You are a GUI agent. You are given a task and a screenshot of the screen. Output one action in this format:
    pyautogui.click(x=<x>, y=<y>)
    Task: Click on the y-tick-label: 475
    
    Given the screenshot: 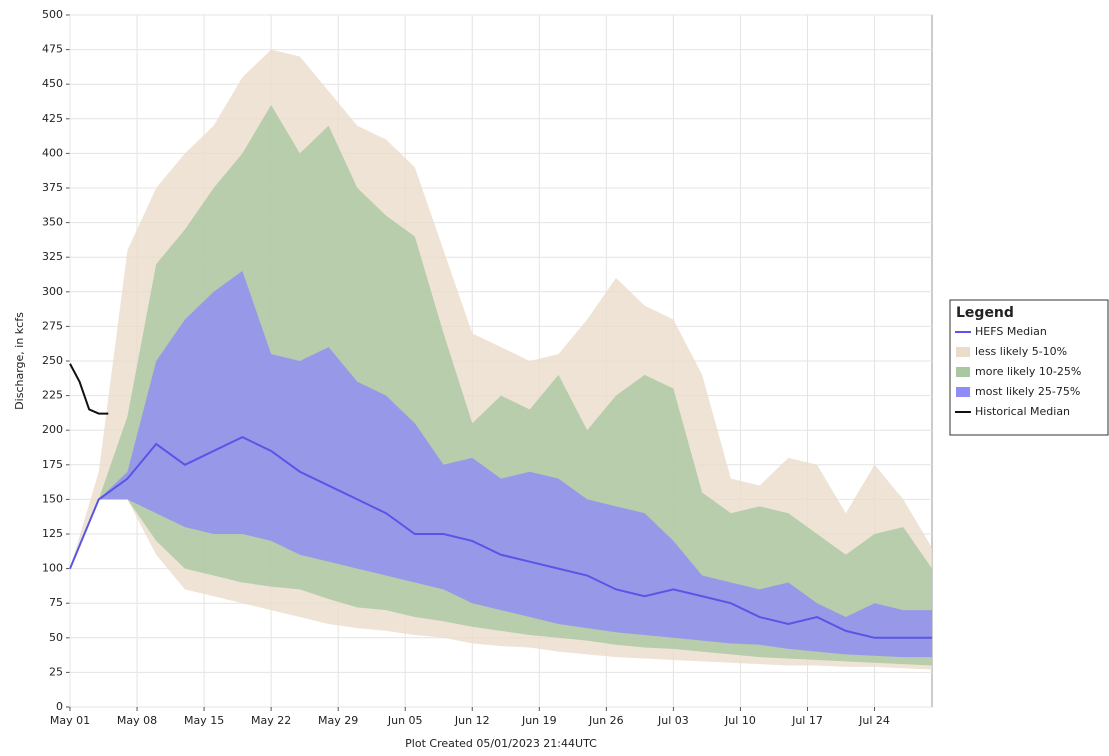 What is the action you would take?
    pyautogui.click(x=52, y=49)
    